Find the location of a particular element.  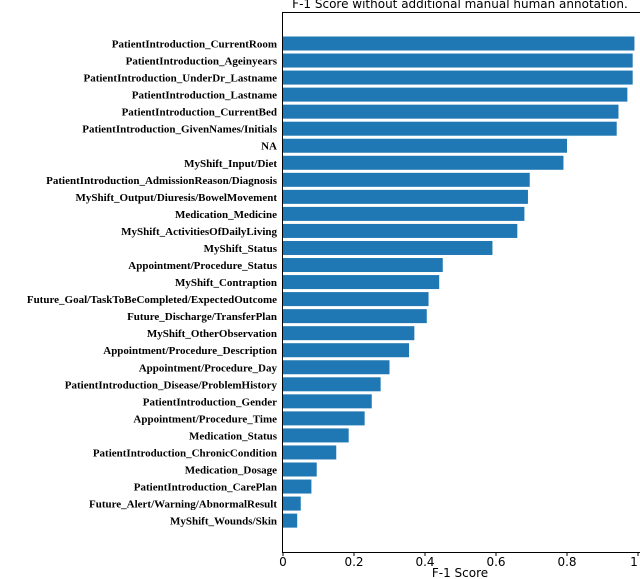

category-label: MyShift_Wounds/Skin is located at coordinates (223, 522).